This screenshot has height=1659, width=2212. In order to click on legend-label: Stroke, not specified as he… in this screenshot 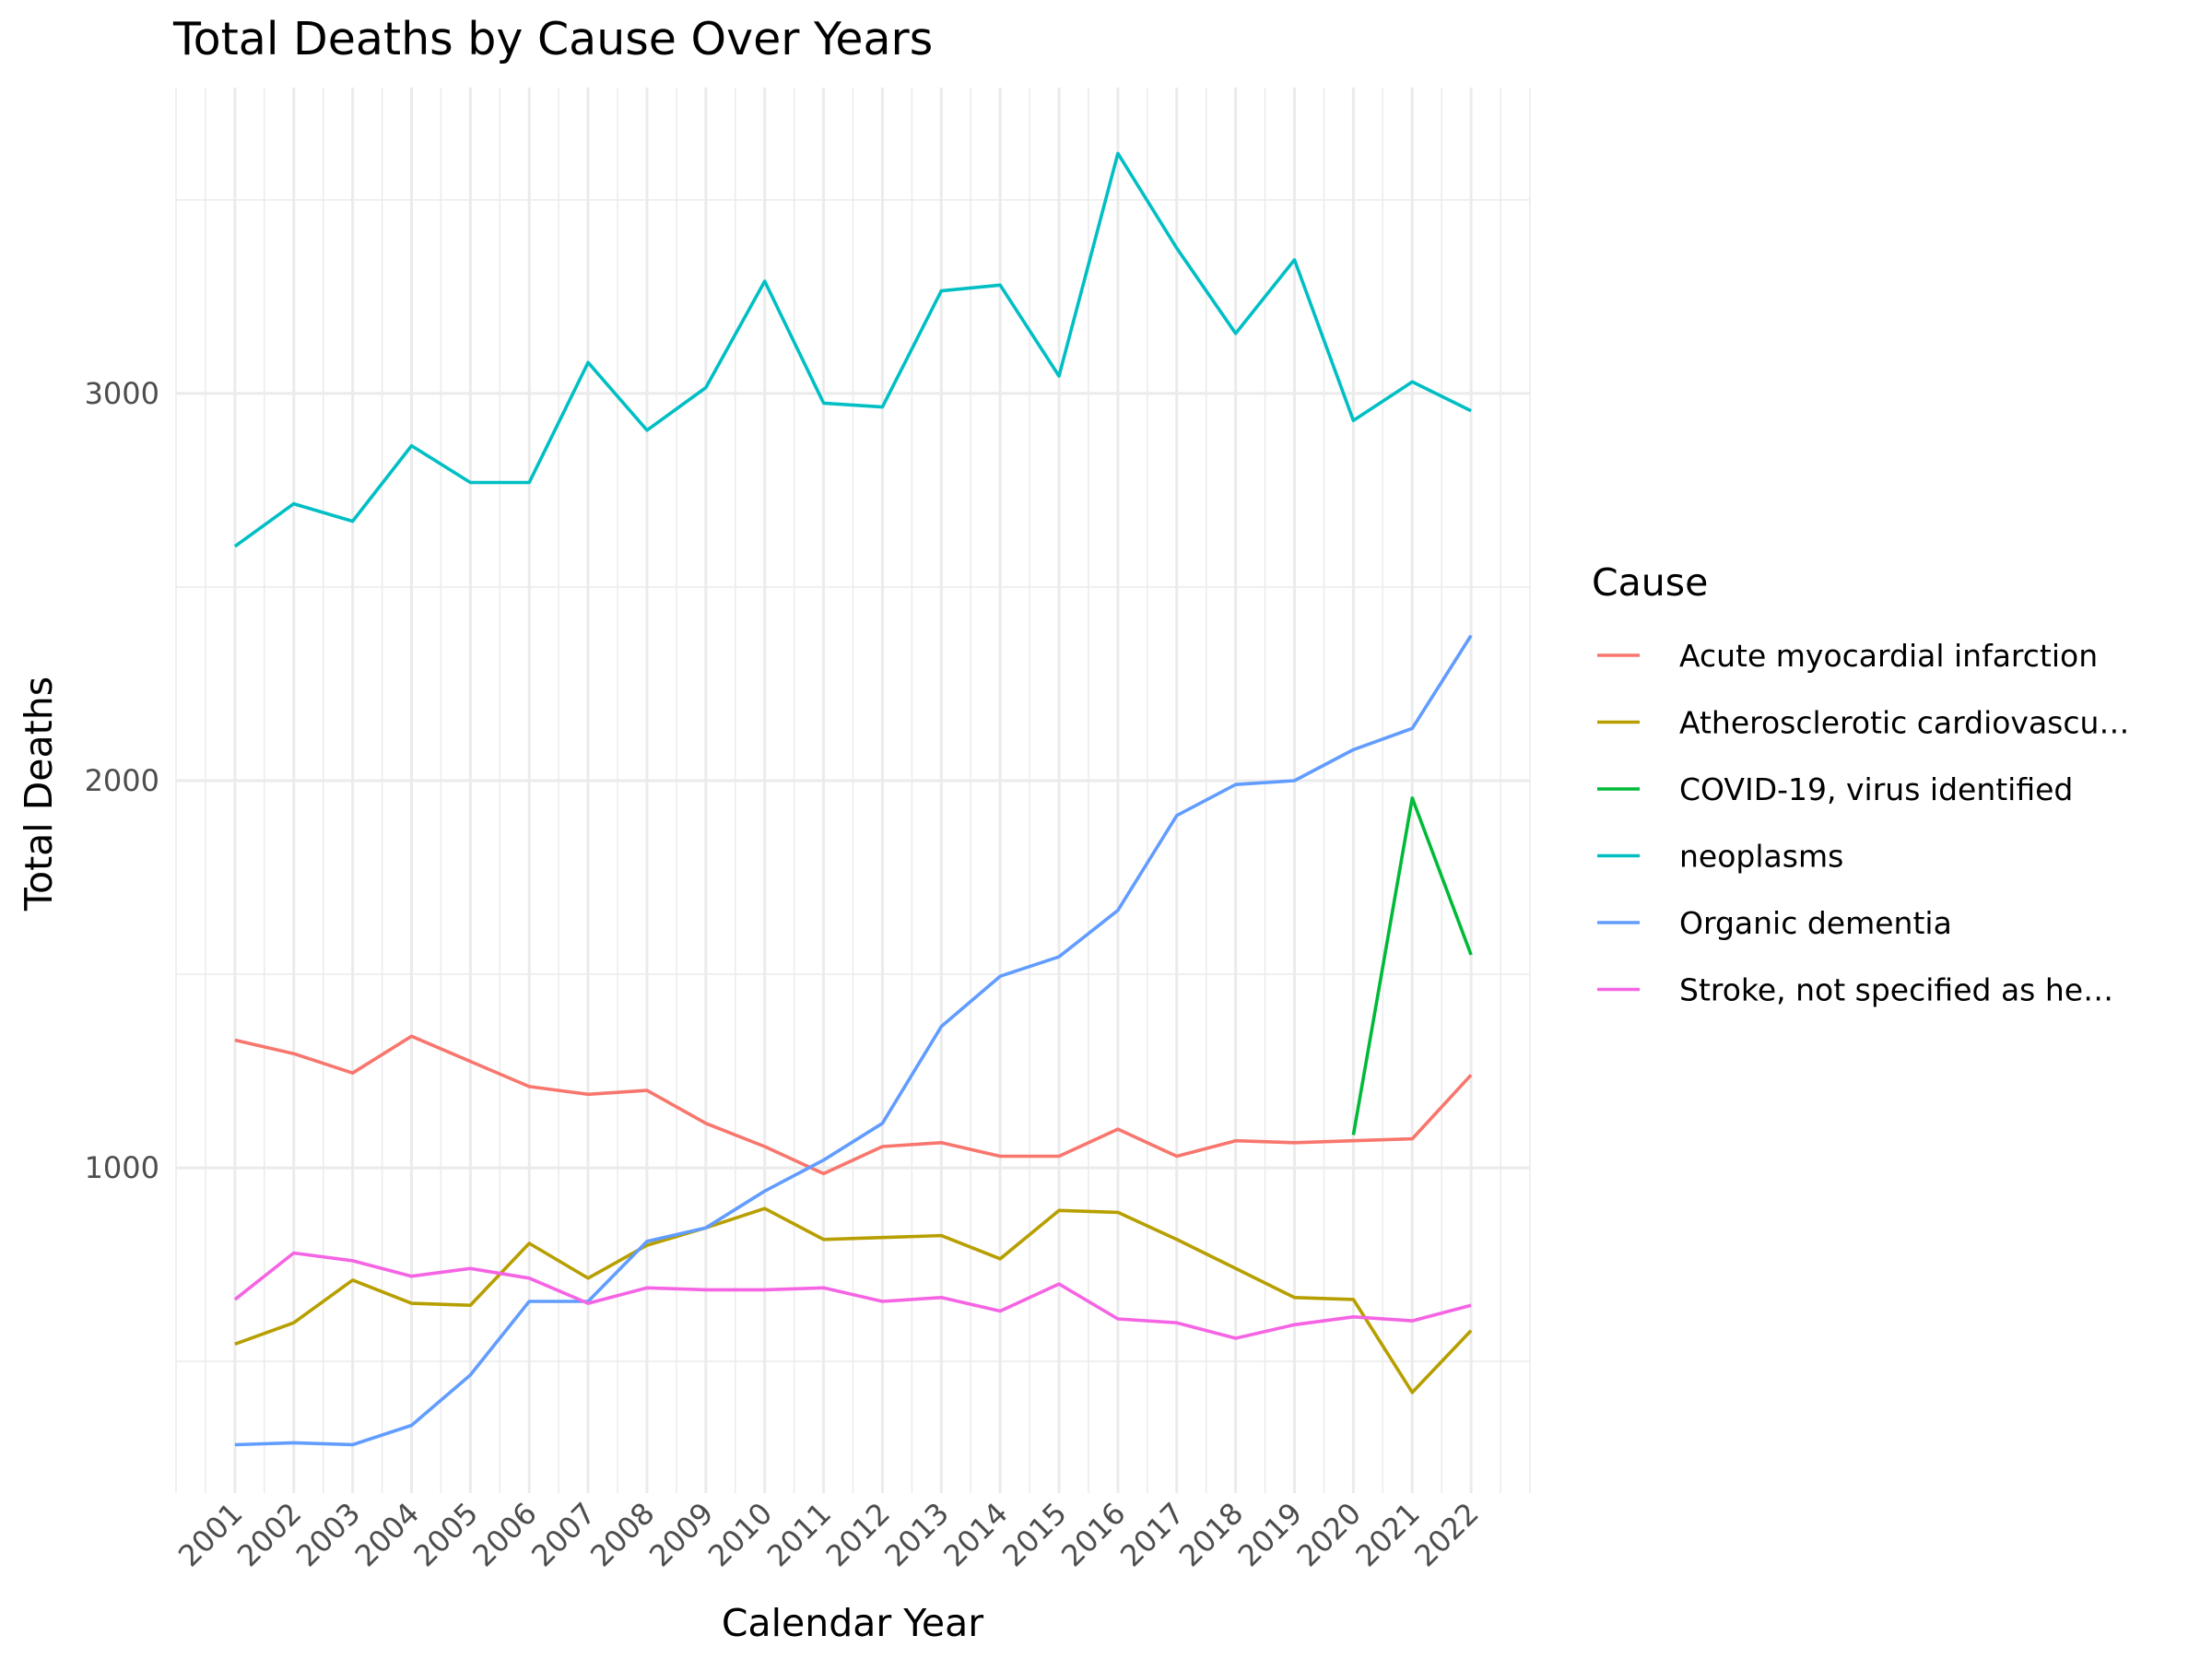, I will do `click(1896, 990)`.